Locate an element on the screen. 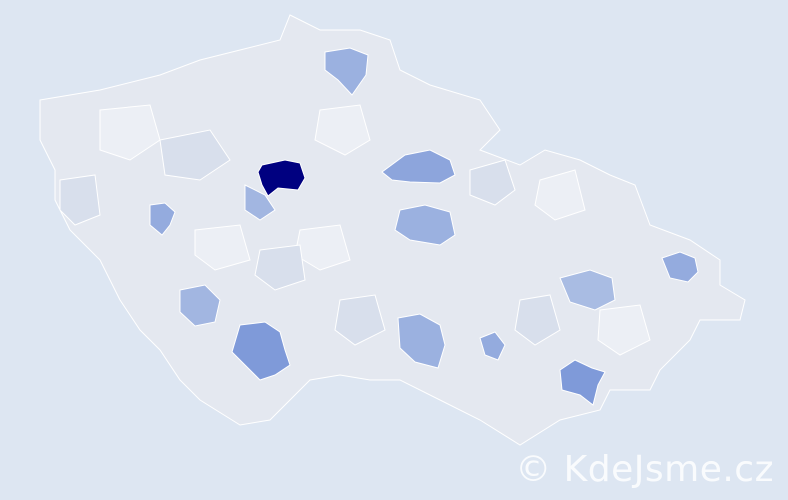 The height and width of the screenshot is (500, 788). district-kladno is located at coordinates (260, 202).